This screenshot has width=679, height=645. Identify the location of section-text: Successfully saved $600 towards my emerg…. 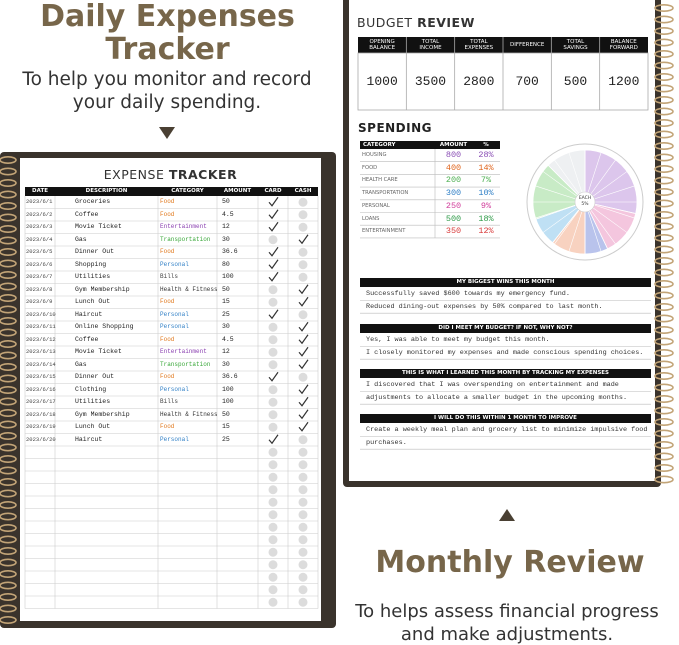
(468, 294).